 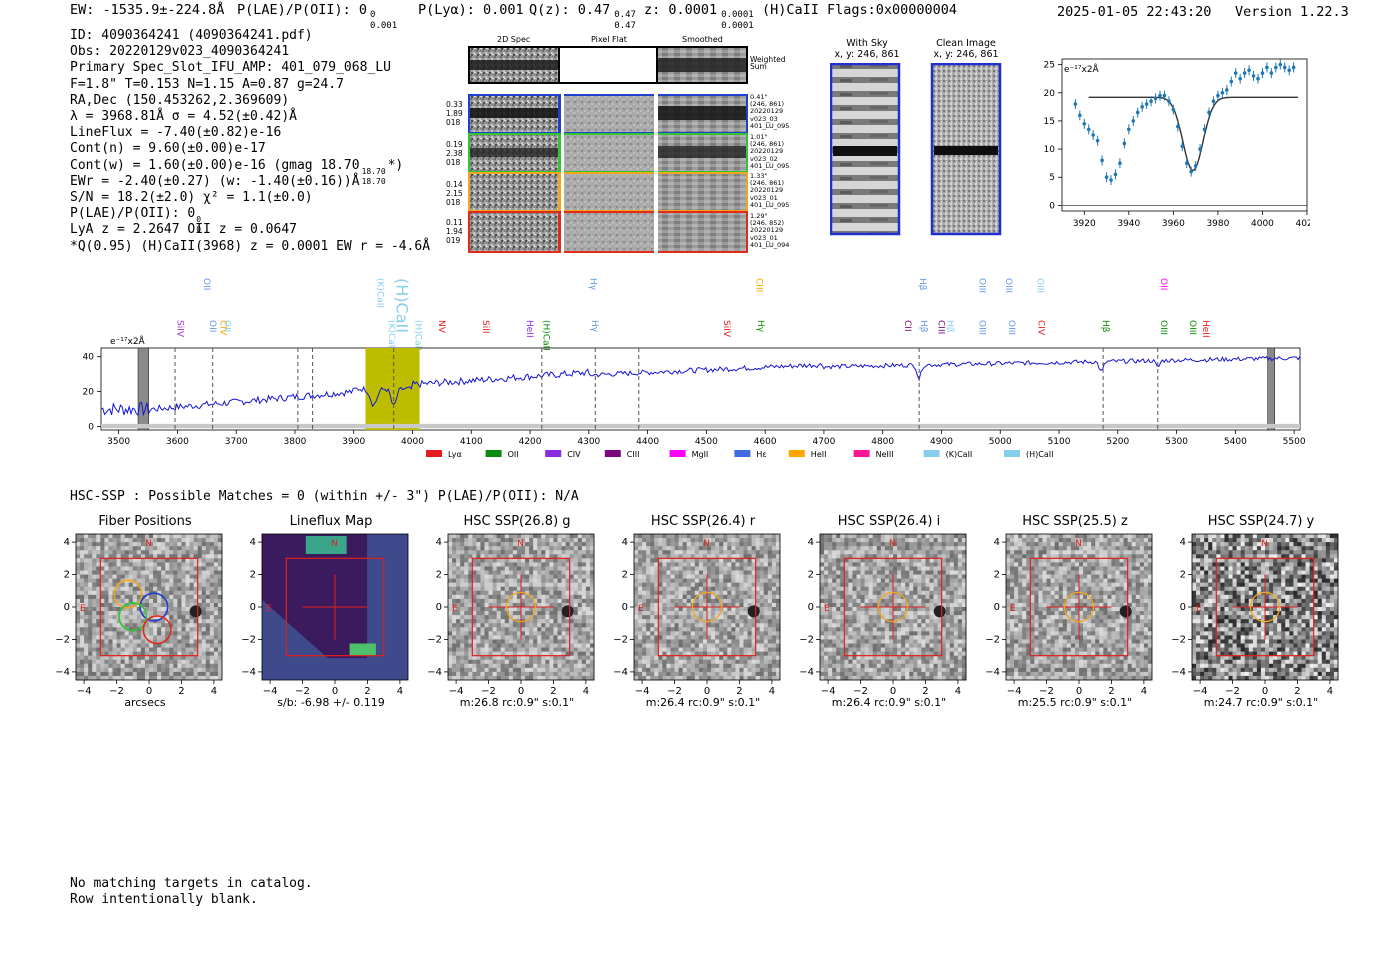 I want to click on cutout-images, so click(x=608, y=150).